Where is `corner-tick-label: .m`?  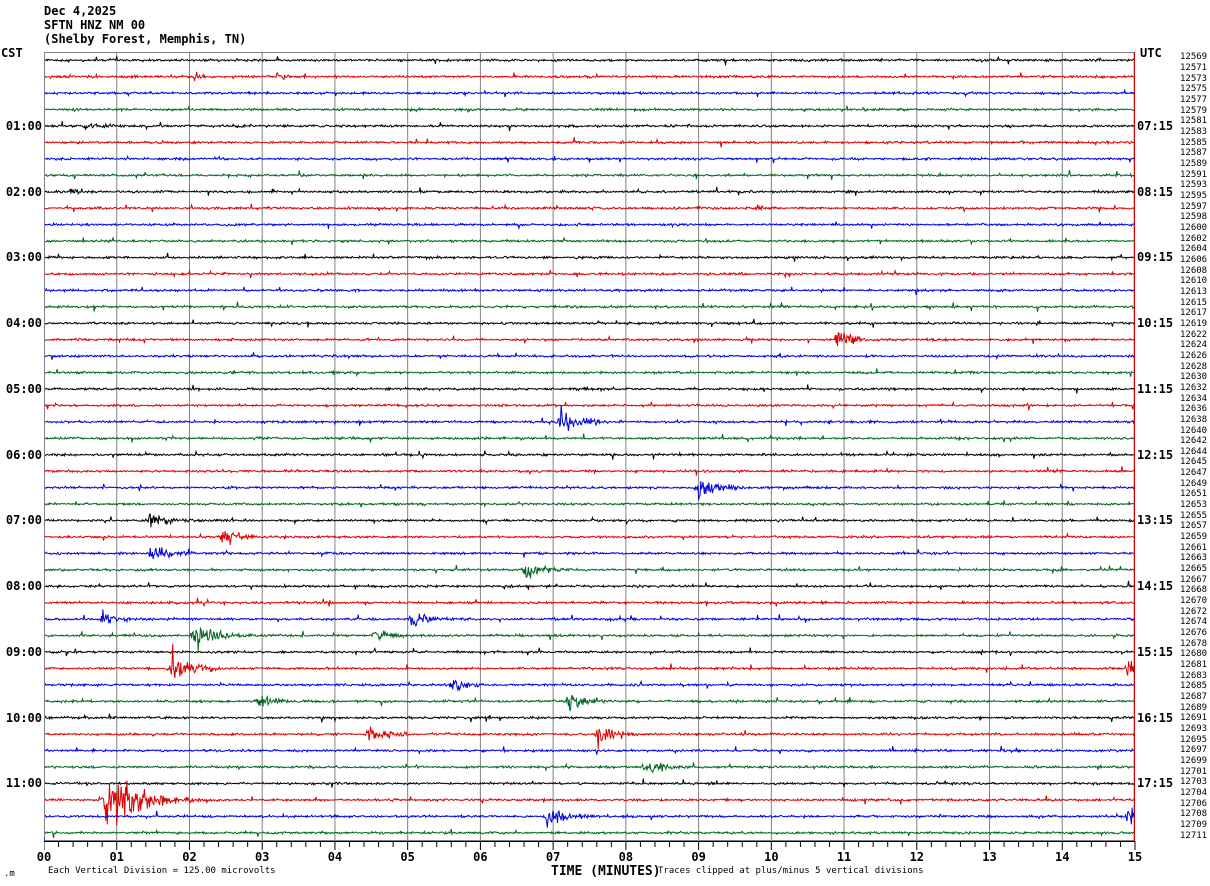
corner-tick-label: .m is located at coordinates (9, 874).